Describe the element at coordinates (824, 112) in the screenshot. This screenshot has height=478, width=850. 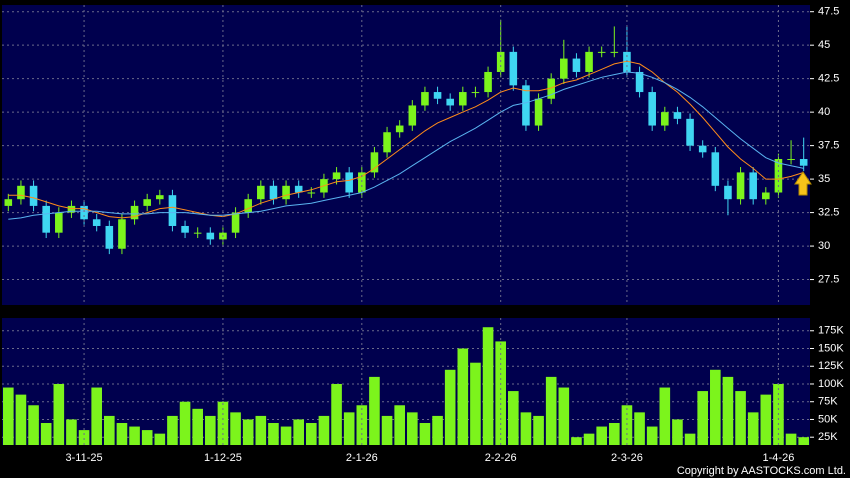
I see `y-tick-label: 40` at that location.